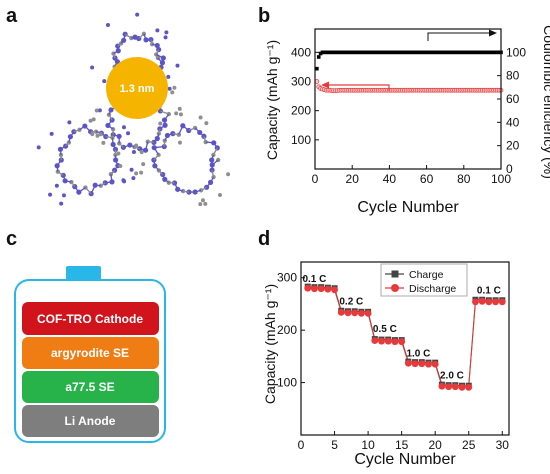 Image resolution: width=550 pixels, height=474 pixels. What do you see at coordinates (83, 273) in the screenshot?
I see `battery-terminal` at bounding box center [83, 273].